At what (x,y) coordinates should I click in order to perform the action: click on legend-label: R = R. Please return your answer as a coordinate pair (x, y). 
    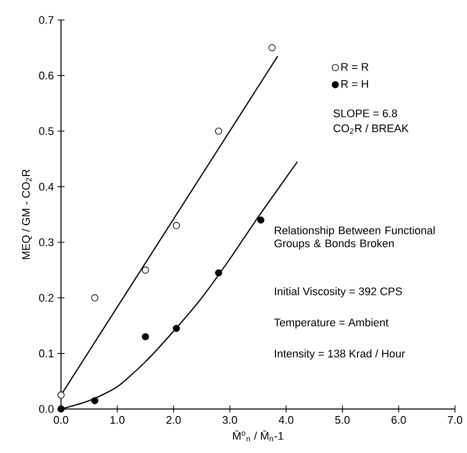
    Looking at the image, I should click on (354, 67).